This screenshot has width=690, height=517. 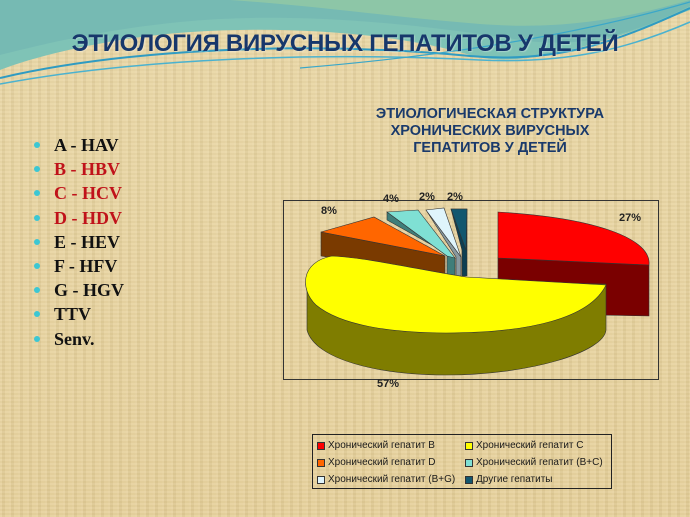 What do you see at coordinates (86, 266) in the screenshot?
I see `virus-label: F - HFV` at bounding box center [86, 266].